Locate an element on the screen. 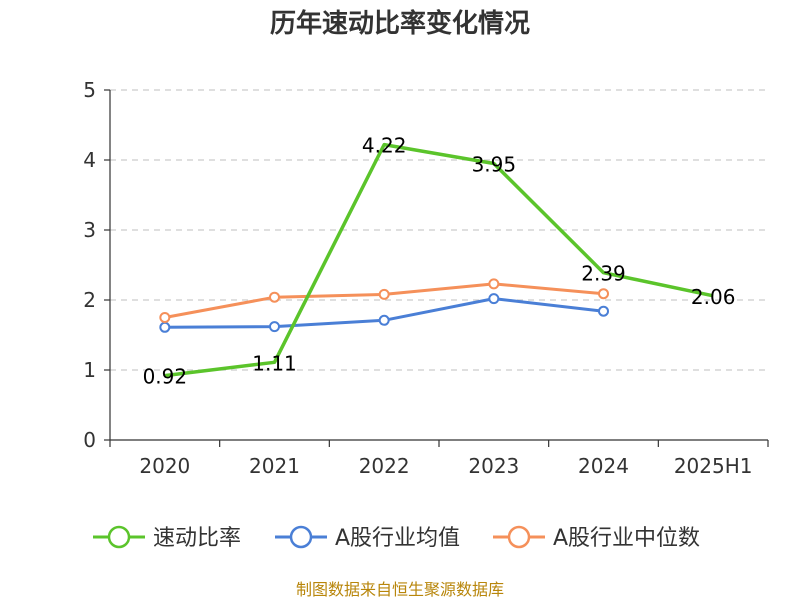  series-2-point-2024 is located at coordinates (603, 294).